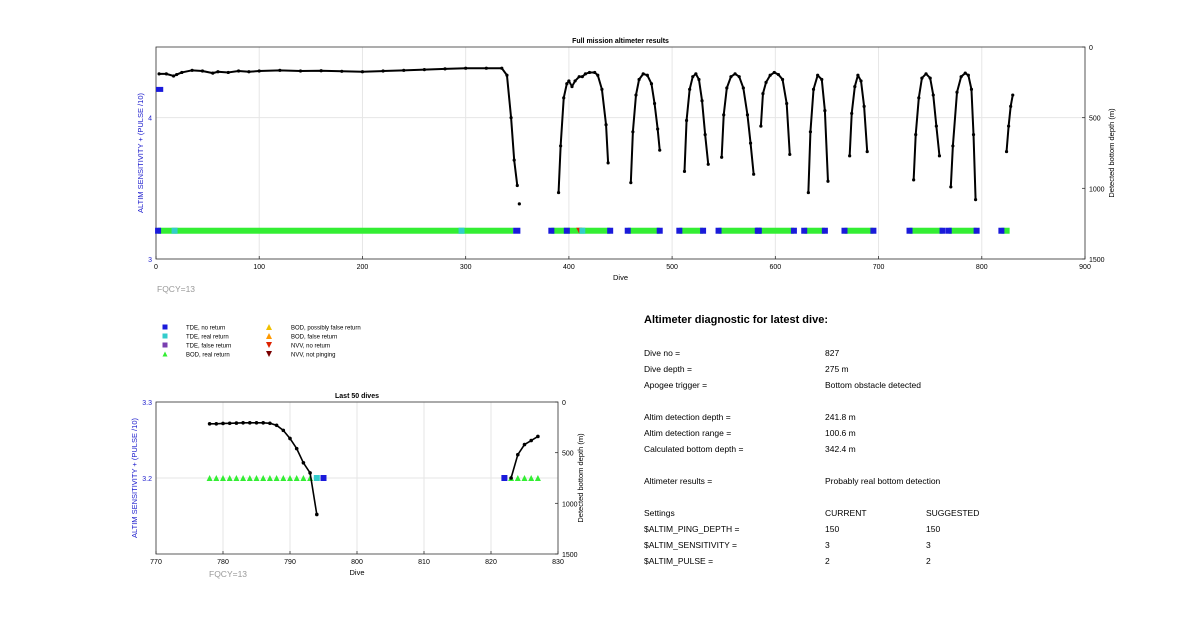  What do you see at coordinates (228, 574) in the screenshot?
I see `last-50-fqcy-note: FQCY=13` at bounding box center [228, 574].